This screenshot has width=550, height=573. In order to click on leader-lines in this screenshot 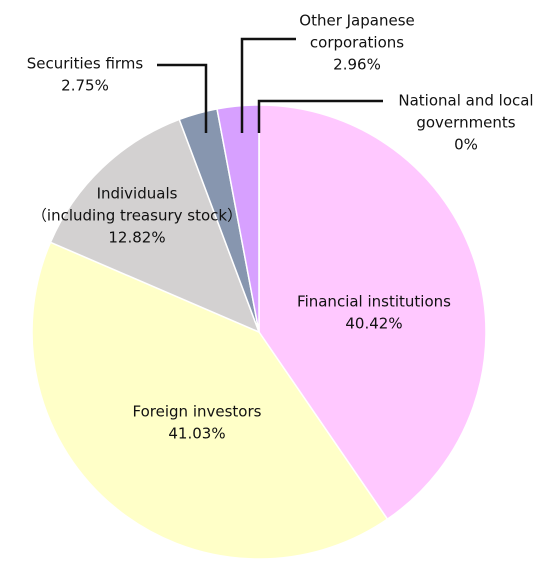, I will do `click(270, 85)`.